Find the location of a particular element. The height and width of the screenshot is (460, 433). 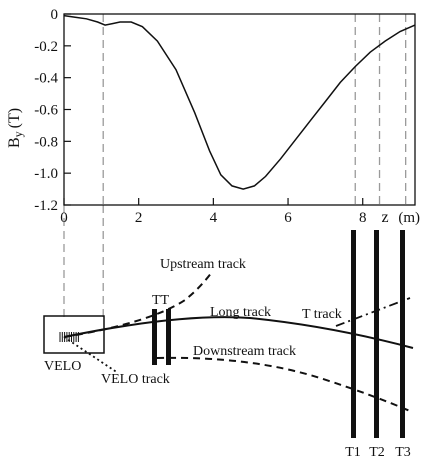

y-tick-label: -0.8 is located at coordinates (46, 142).